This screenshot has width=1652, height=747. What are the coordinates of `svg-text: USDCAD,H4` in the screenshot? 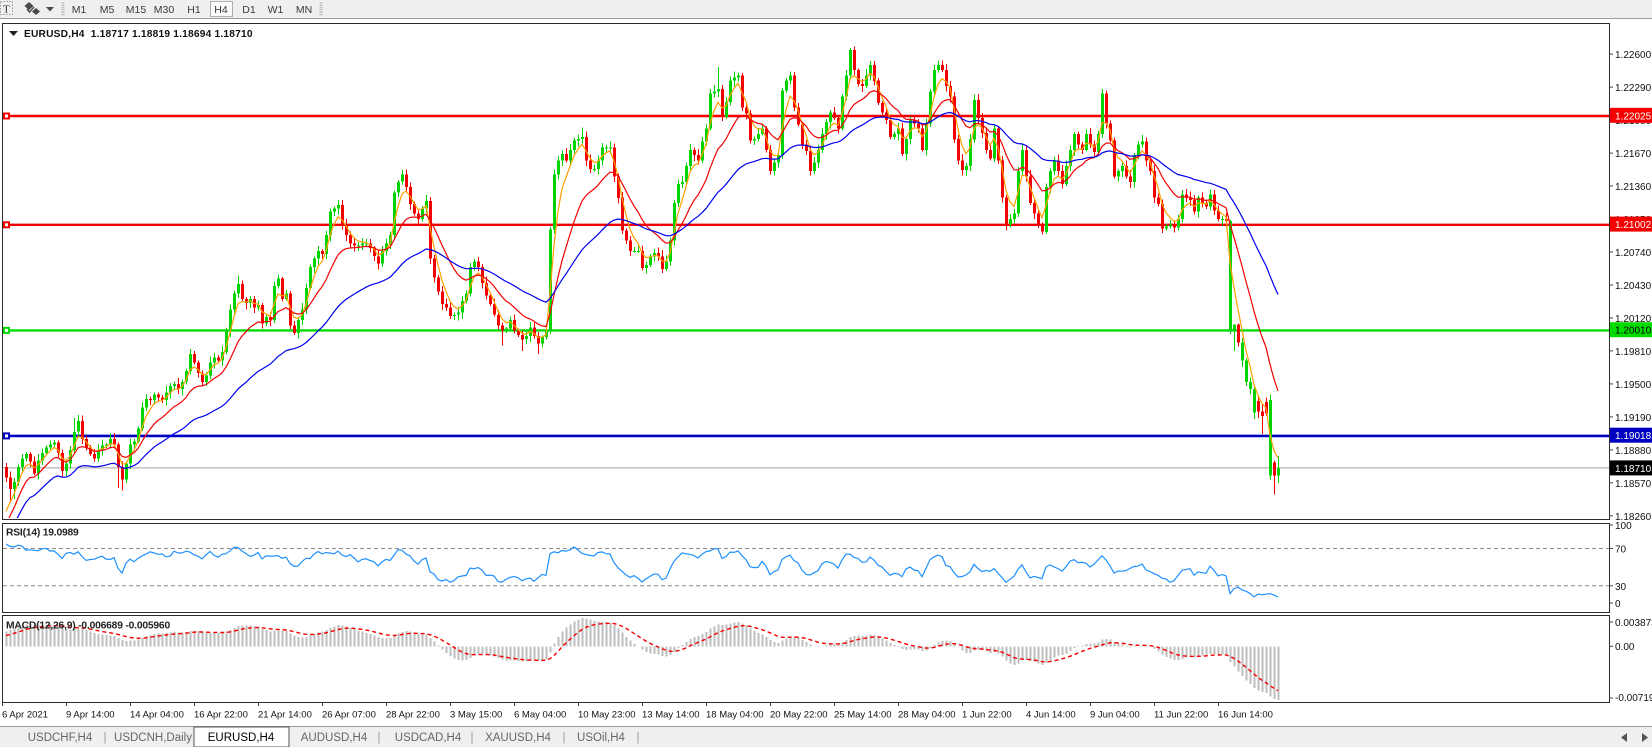 It's located at (428, 738).